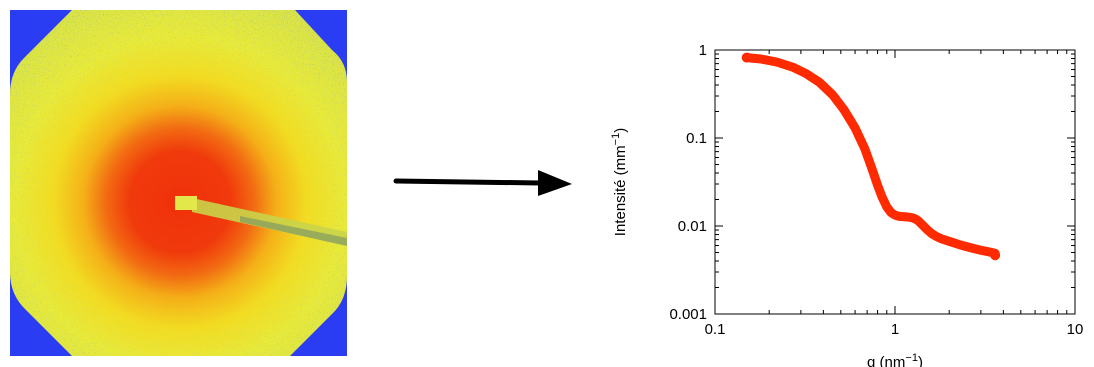 The image size is (1094, 367). I want to click on data-series, so click(871, 156).